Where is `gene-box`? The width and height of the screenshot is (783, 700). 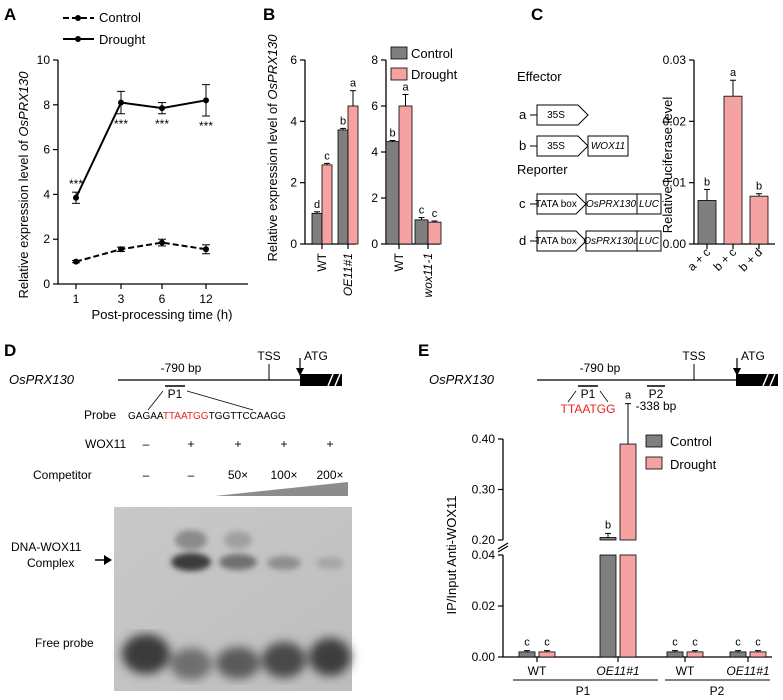 gene-box is located at coordinates (608, 146).